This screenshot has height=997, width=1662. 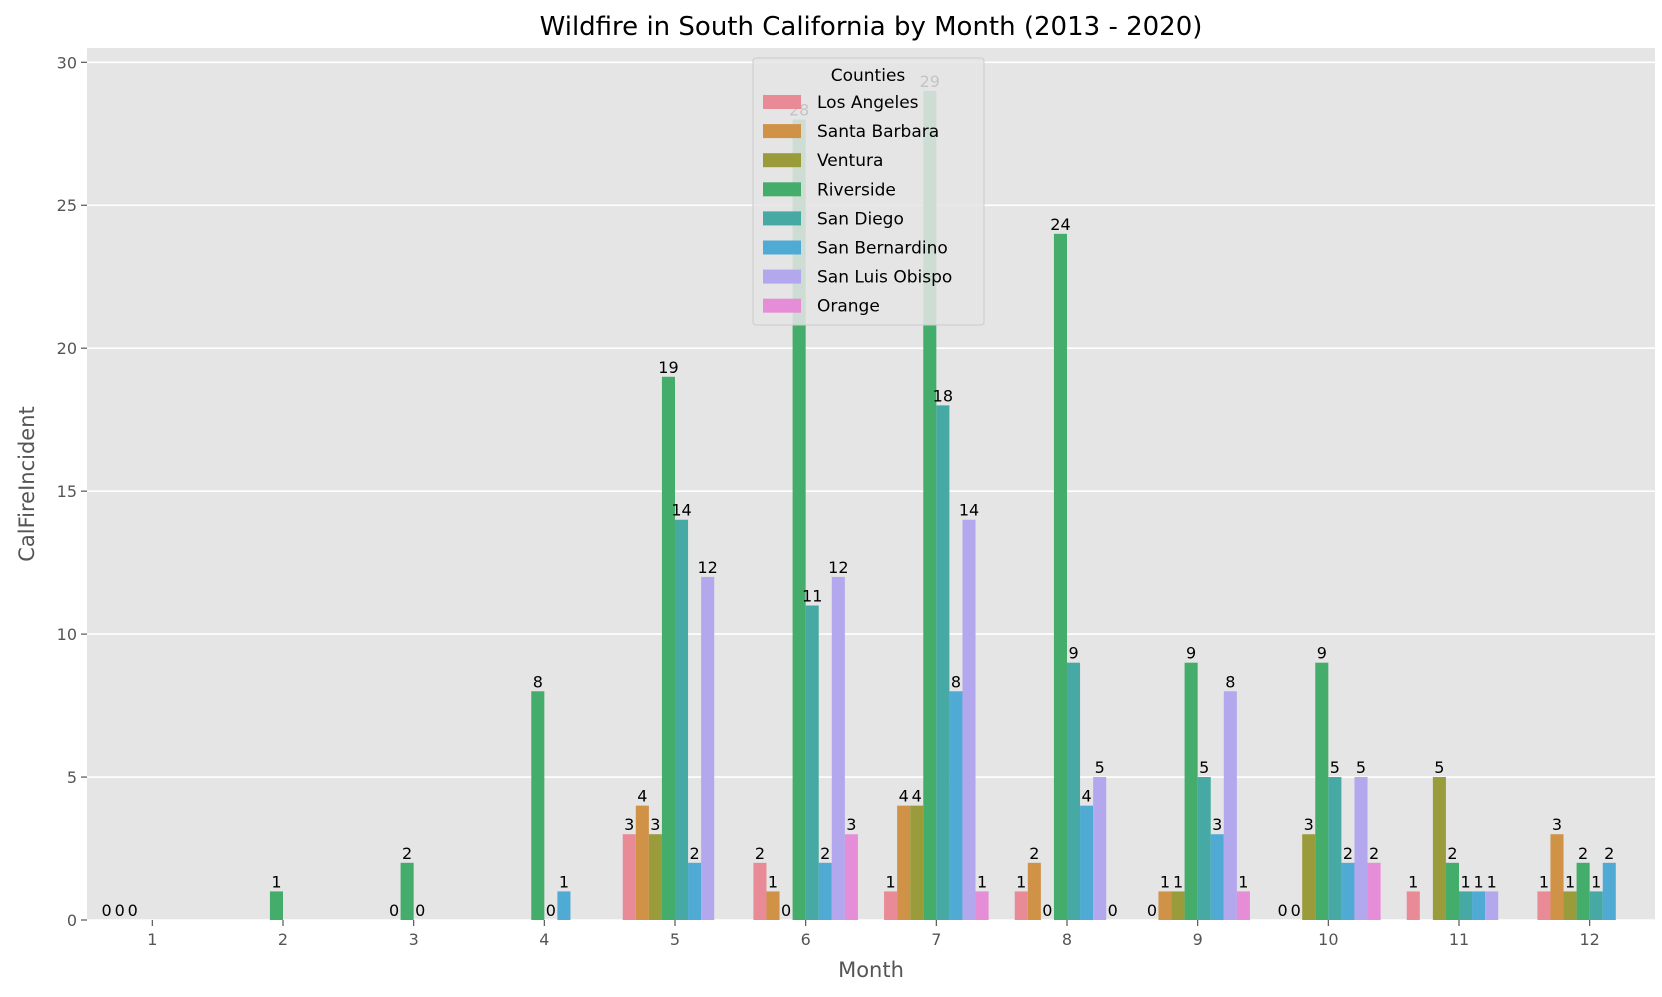 I want to click on y-tick-label: 10, so click(x=67, y=634).